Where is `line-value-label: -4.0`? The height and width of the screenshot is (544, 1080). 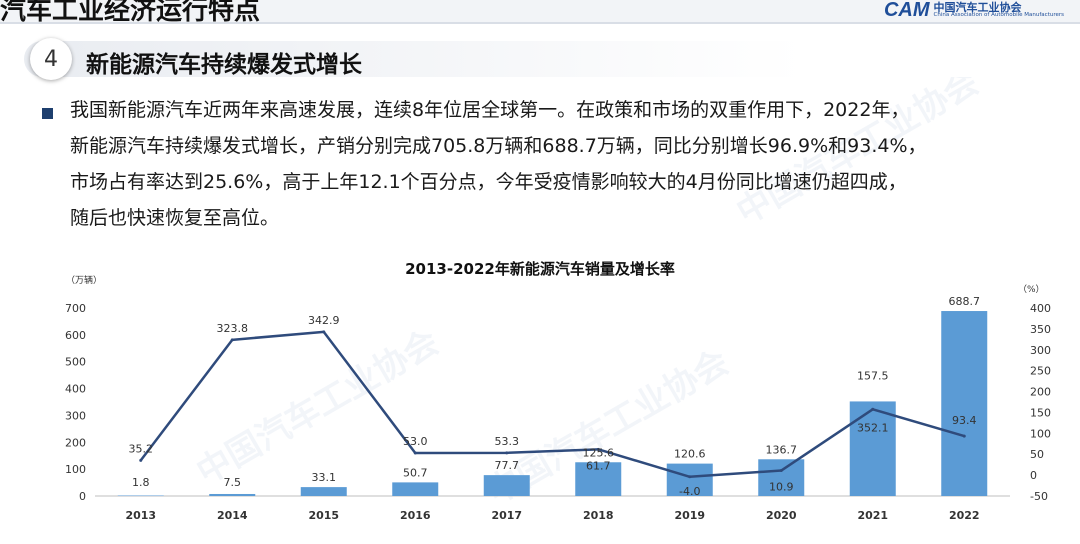
line-value-label: -4.0 is located at coordinates (689, 491).